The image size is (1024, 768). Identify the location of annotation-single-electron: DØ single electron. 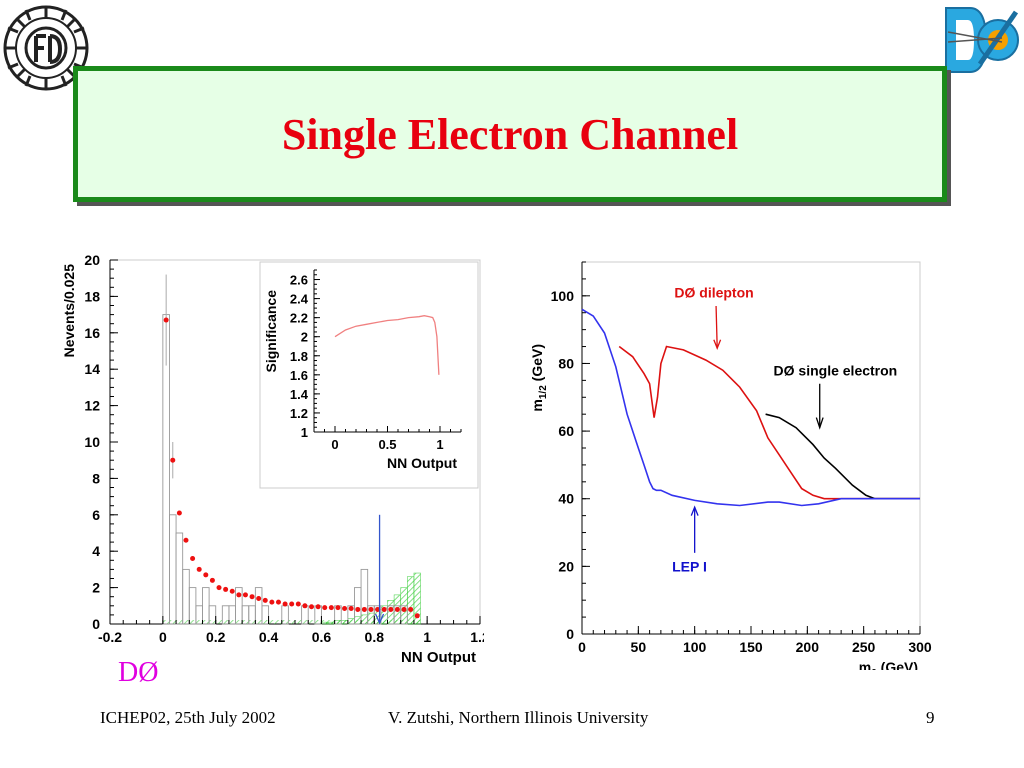
(836, 370).